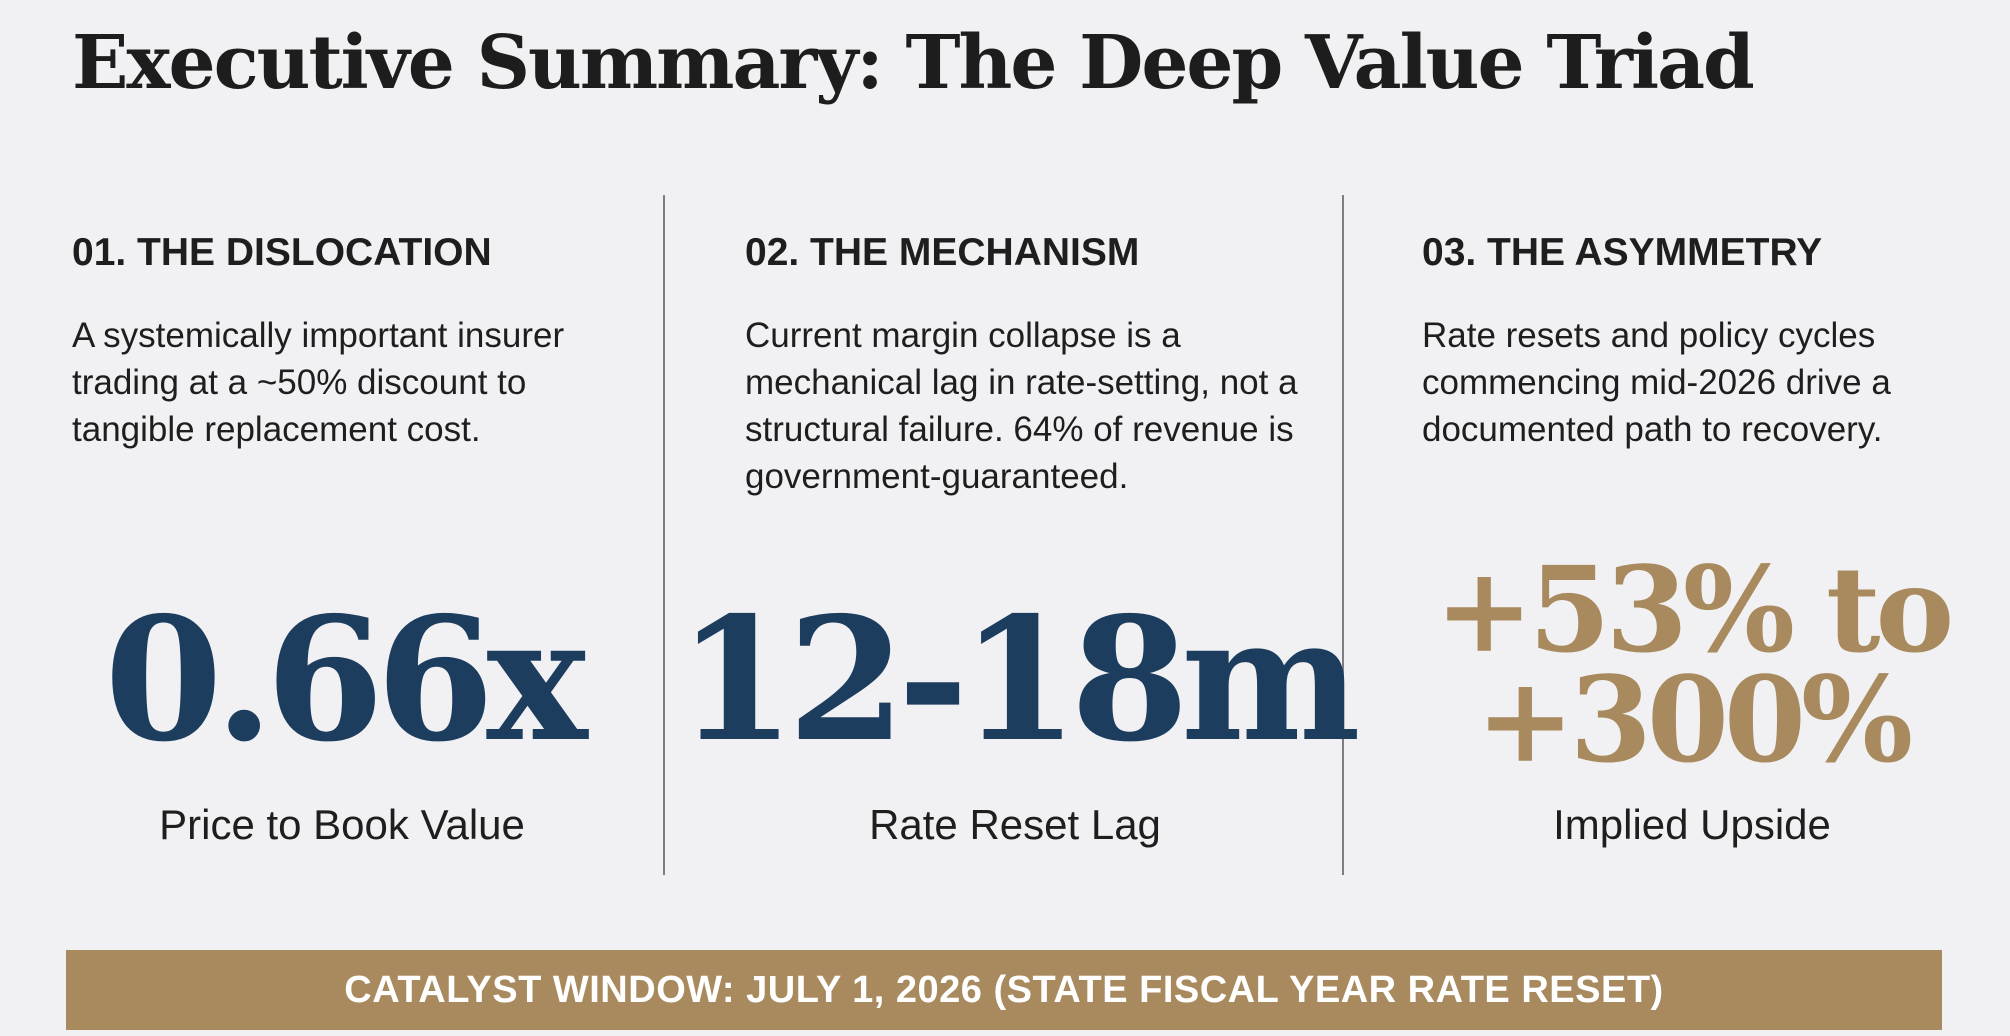 Image resolution: width=2010 pixels, height=1036 pixels. What do you see at coordinates (1694, 719) in the screenshot?
I see `metric-value-line-2: +300%` at bounding box center [1694, 719].